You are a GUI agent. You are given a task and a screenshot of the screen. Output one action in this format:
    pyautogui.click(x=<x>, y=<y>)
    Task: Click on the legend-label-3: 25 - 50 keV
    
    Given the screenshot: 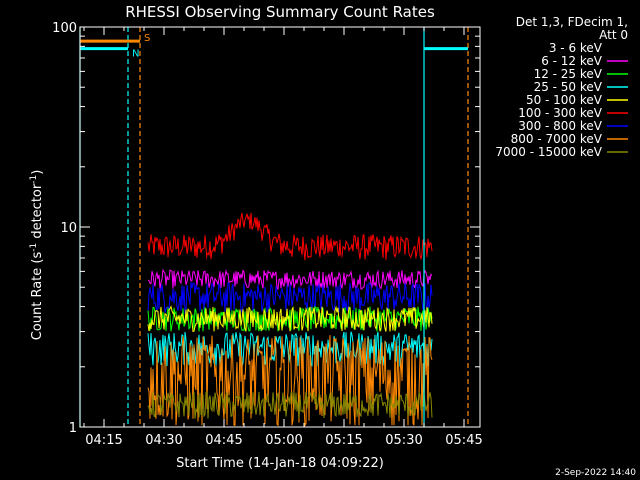 What is the action you would take?
    pyautogui.click(x=568, y=87)
    